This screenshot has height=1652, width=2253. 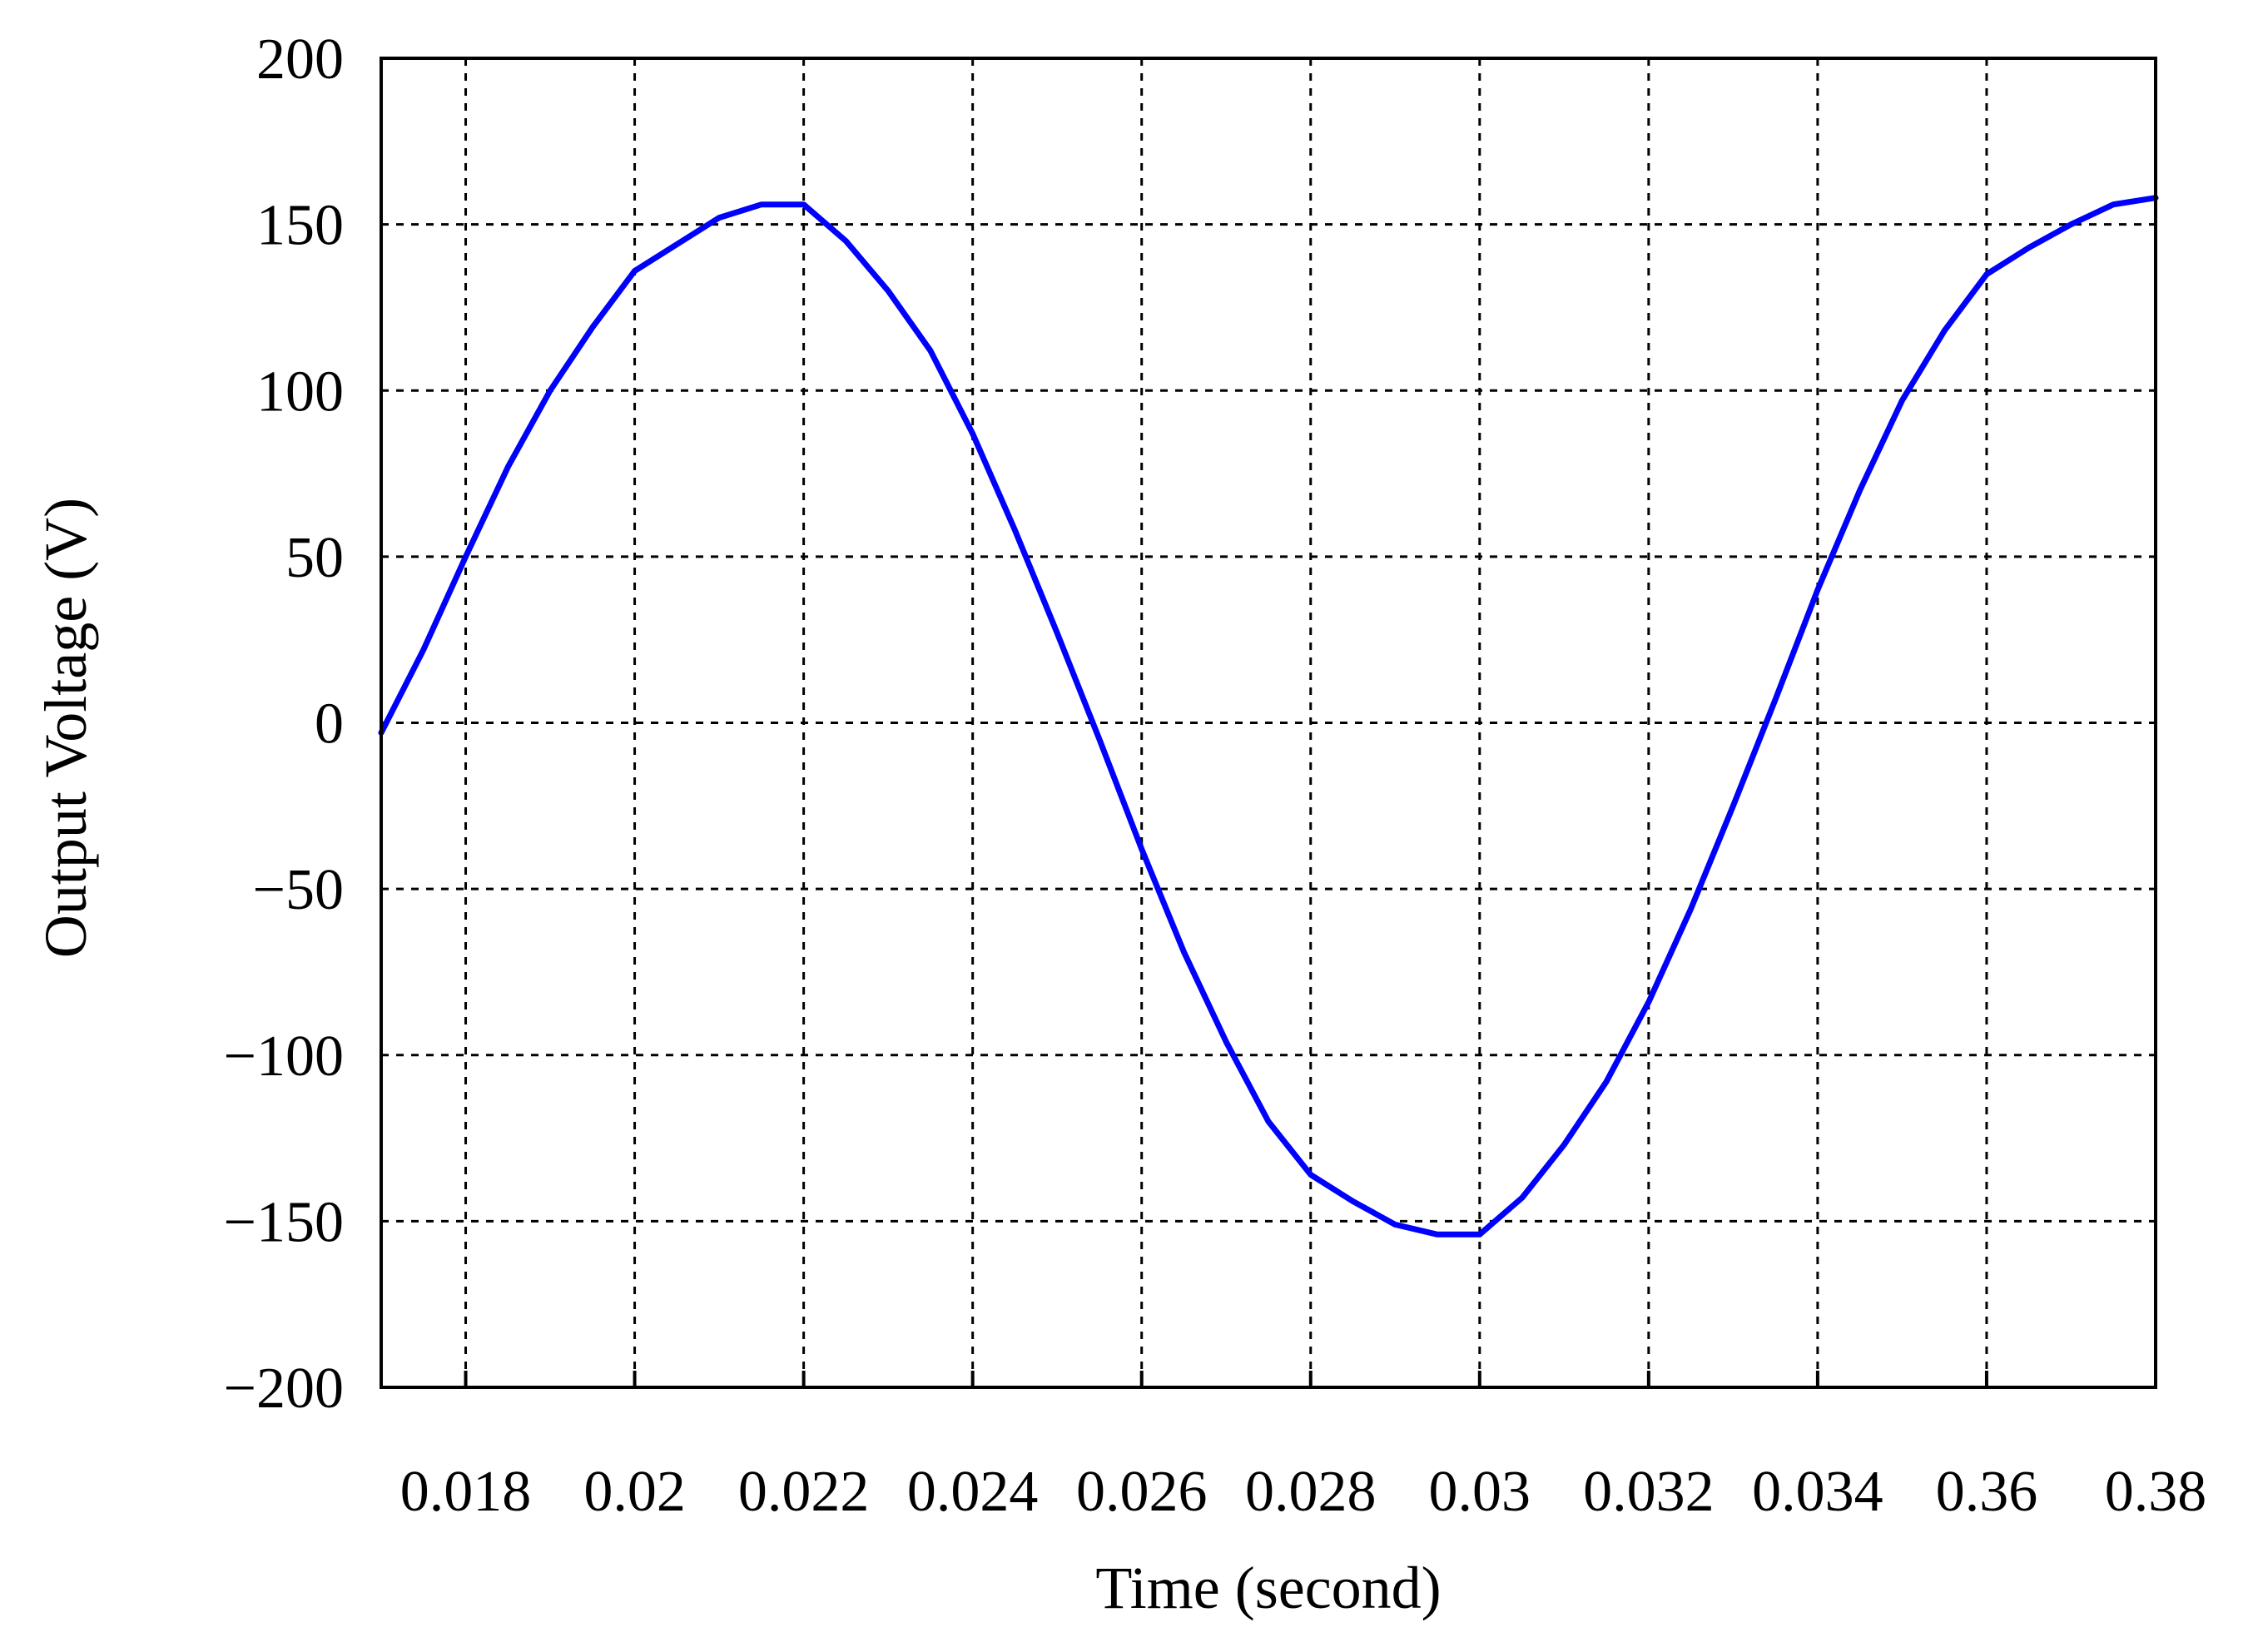 What do you see at coordinates (284, 724) in the screenshot?
I see `y-axis-ticks: 200 150 100 50 0 −50 −100 −150 −200` at bounding box center [284, 724].